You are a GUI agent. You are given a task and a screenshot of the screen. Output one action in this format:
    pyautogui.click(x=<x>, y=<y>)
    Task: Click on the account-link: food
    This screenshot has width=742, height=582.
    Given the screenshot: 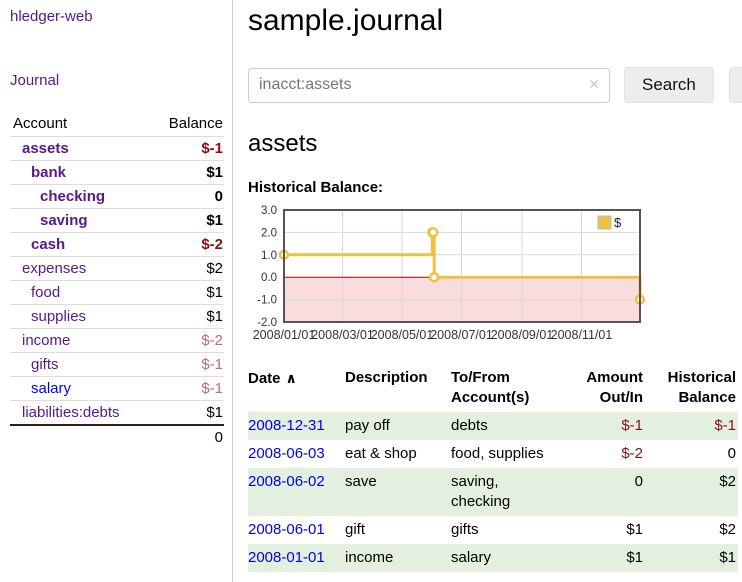 What is the action you would take?
    pyautogui.click(x=46, y=292)
    